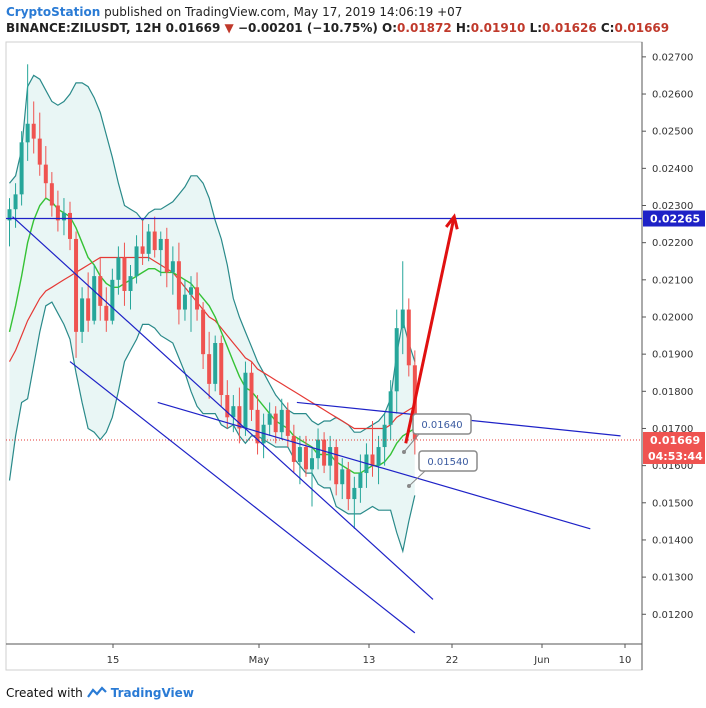 The image size is (706, 708). What do you see at coordinates (411, 443) in the screenshot?
I see `callout-pointer` at bounding box center [411, 443].